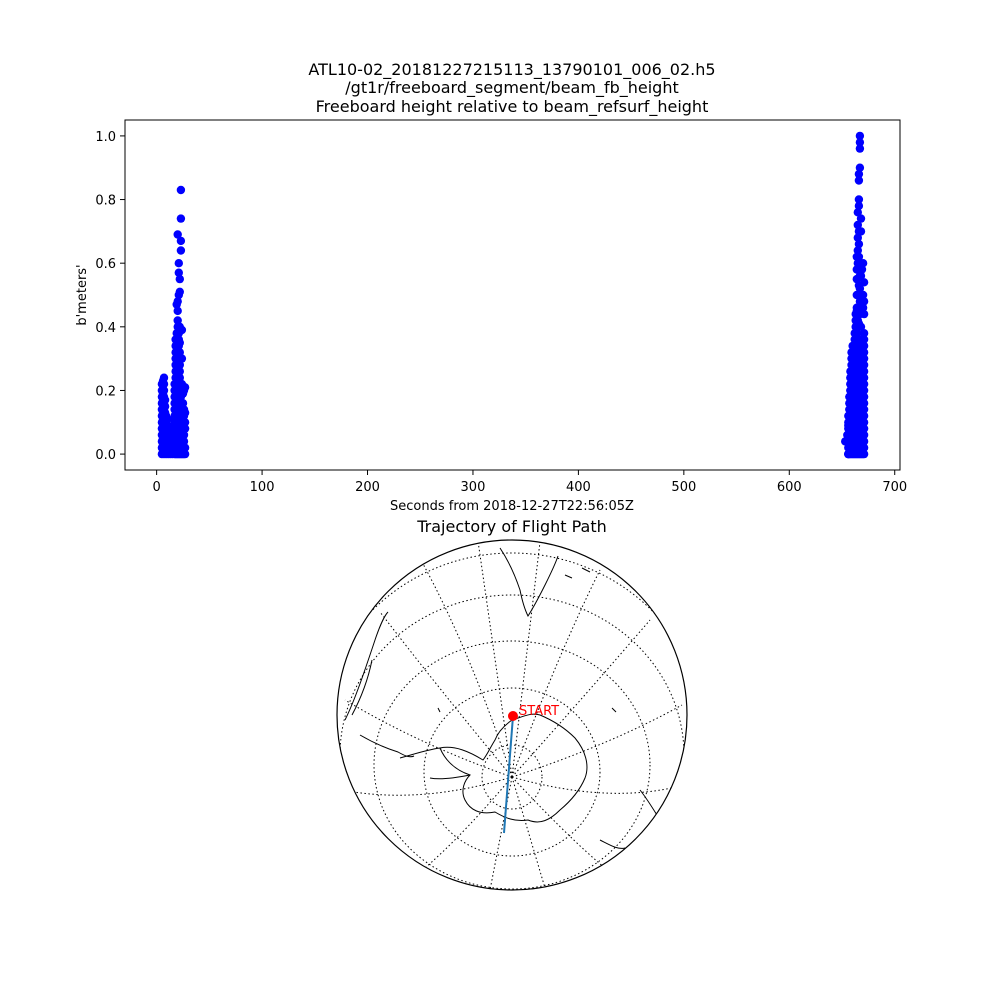  What do you see at coordinates (508, 774) in the screenshot?
I see `flight-track` at bounding box center [508, 774].